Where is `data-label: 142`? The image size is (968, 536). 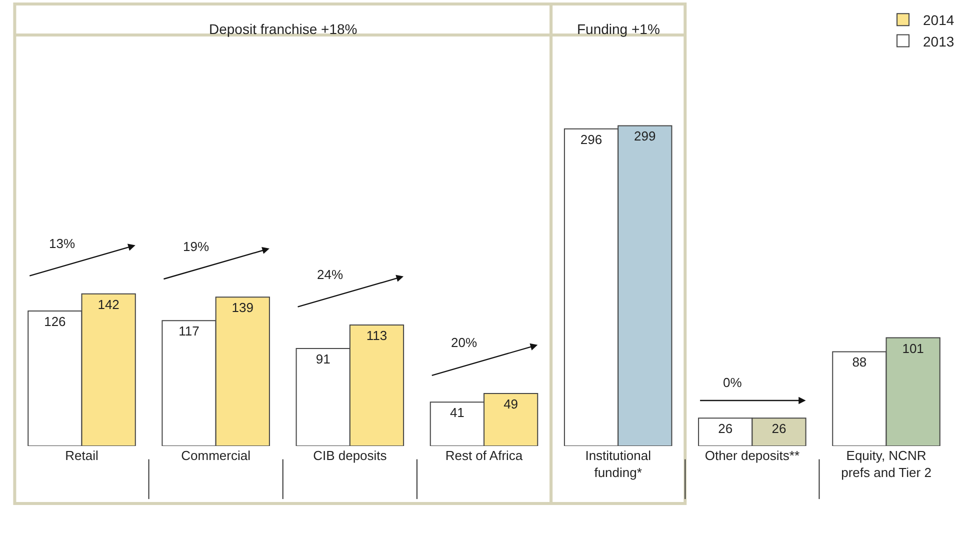 data-label: 142 is located at coordinates (109, 304).